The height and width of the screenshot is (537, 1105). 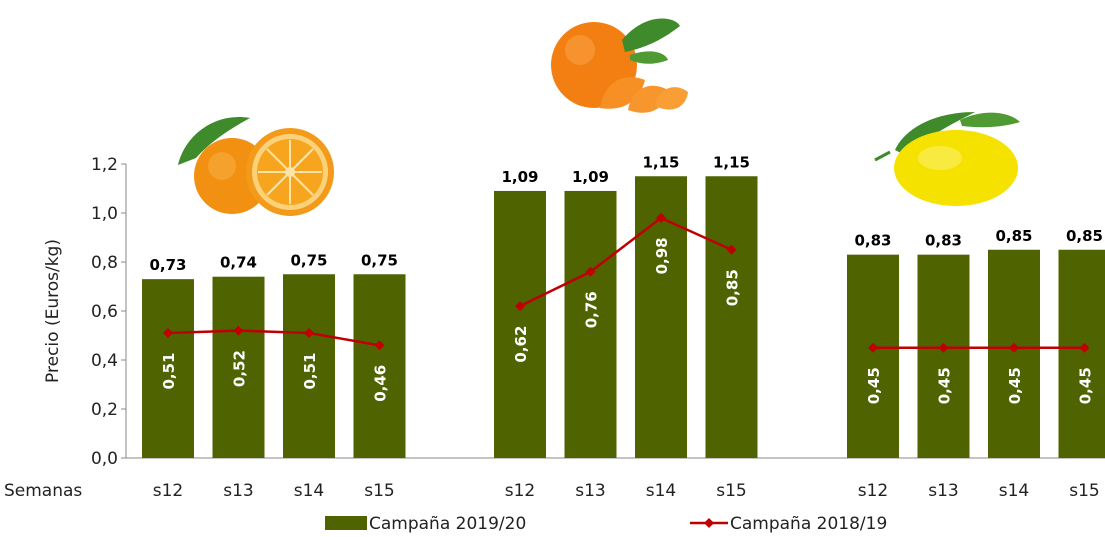 I want to click on x-axis-label: Semanas, so click(x=43, y=491).